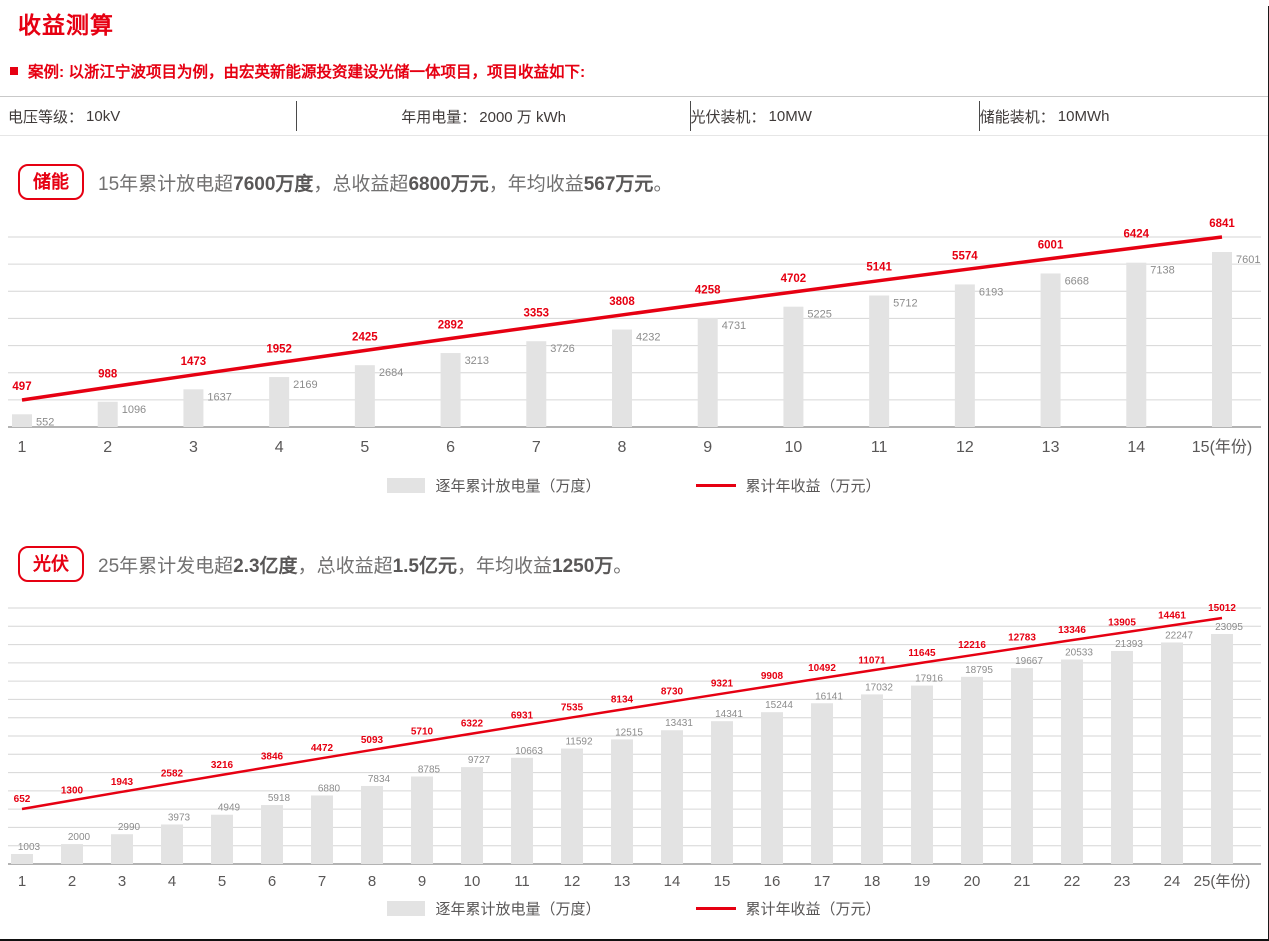  Describe the element at coordinates (536, 184) in the screenshot. I see `headline-segment: ，年均收益` at that location.